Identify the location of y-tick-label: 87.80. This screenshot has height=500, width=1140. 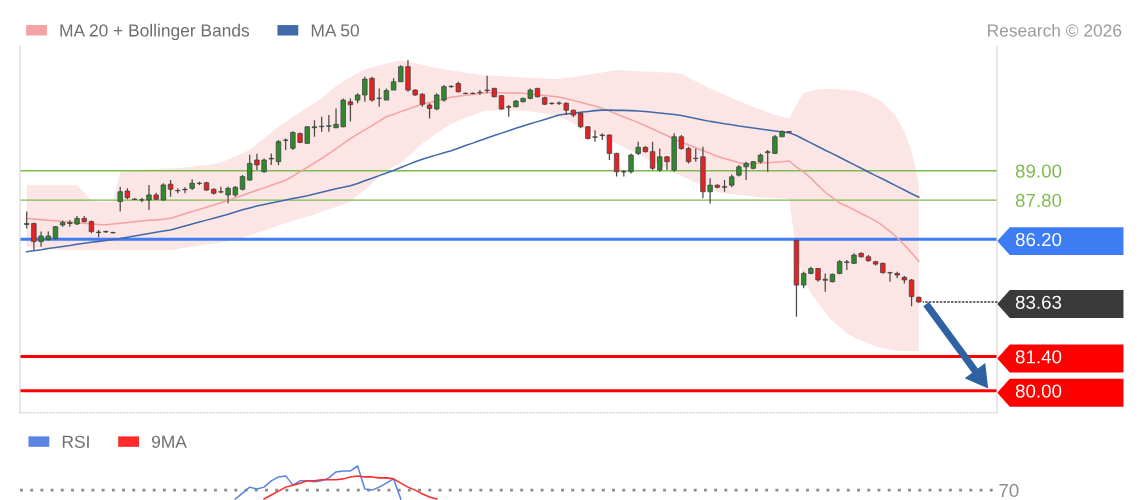
(1038, 200).